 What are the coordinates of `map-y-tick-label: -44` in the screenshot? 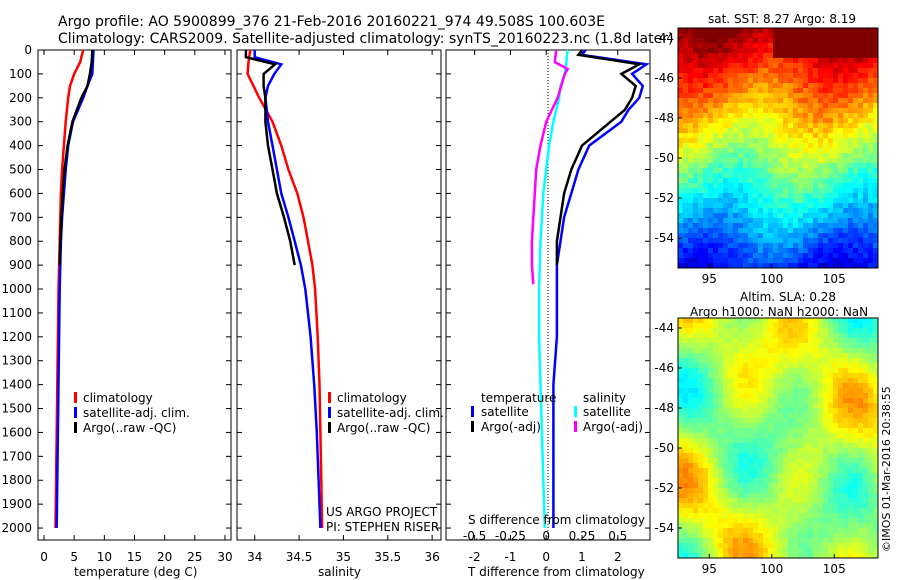 It's located at (664, 38).